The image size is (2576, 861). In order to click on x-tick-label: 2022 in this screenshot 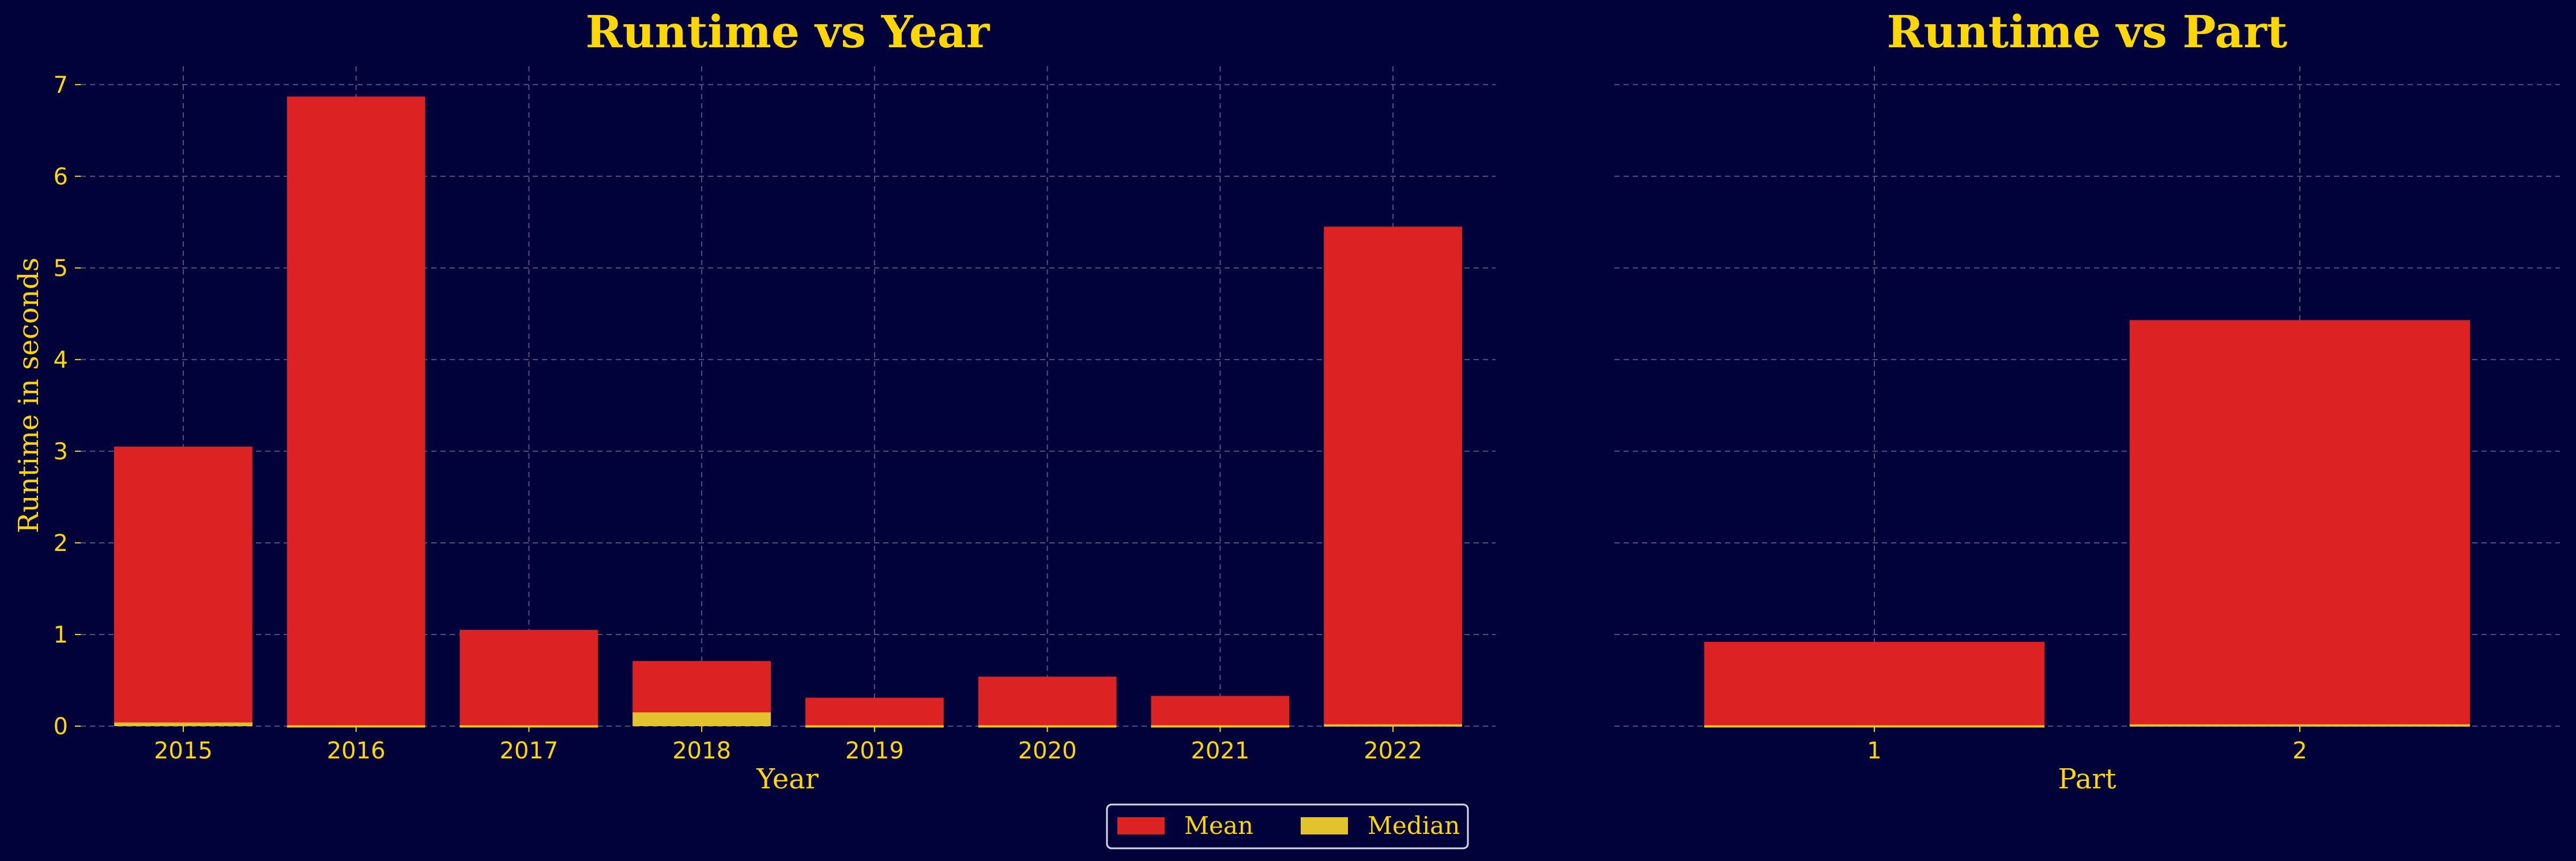, I will do `click(1393, 751)`.